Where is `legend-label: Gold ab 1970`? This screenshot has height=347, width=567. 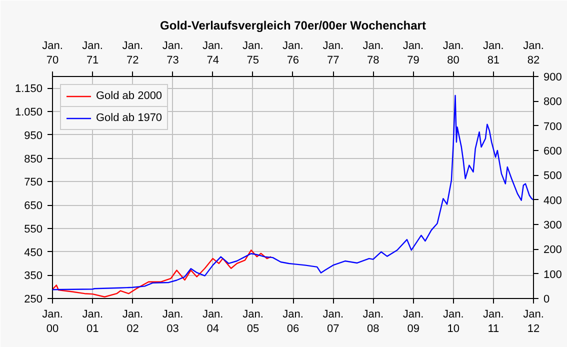 legend-label: Gold ab 1970 is located at coordinates (129, 118).